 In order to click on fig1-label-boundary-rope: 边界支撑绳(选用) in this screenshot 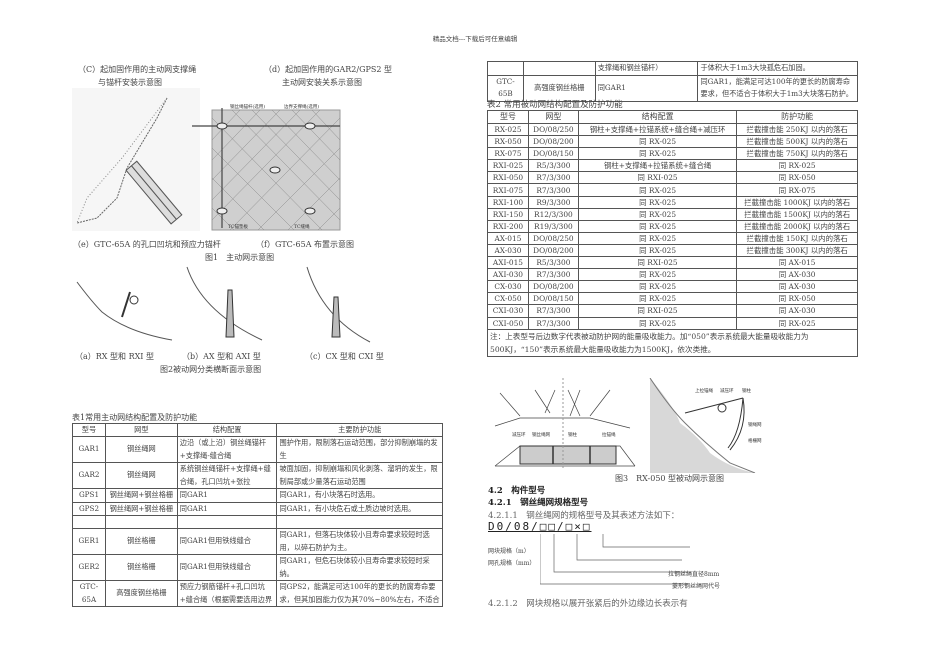, I will do `click(301, 106)`.